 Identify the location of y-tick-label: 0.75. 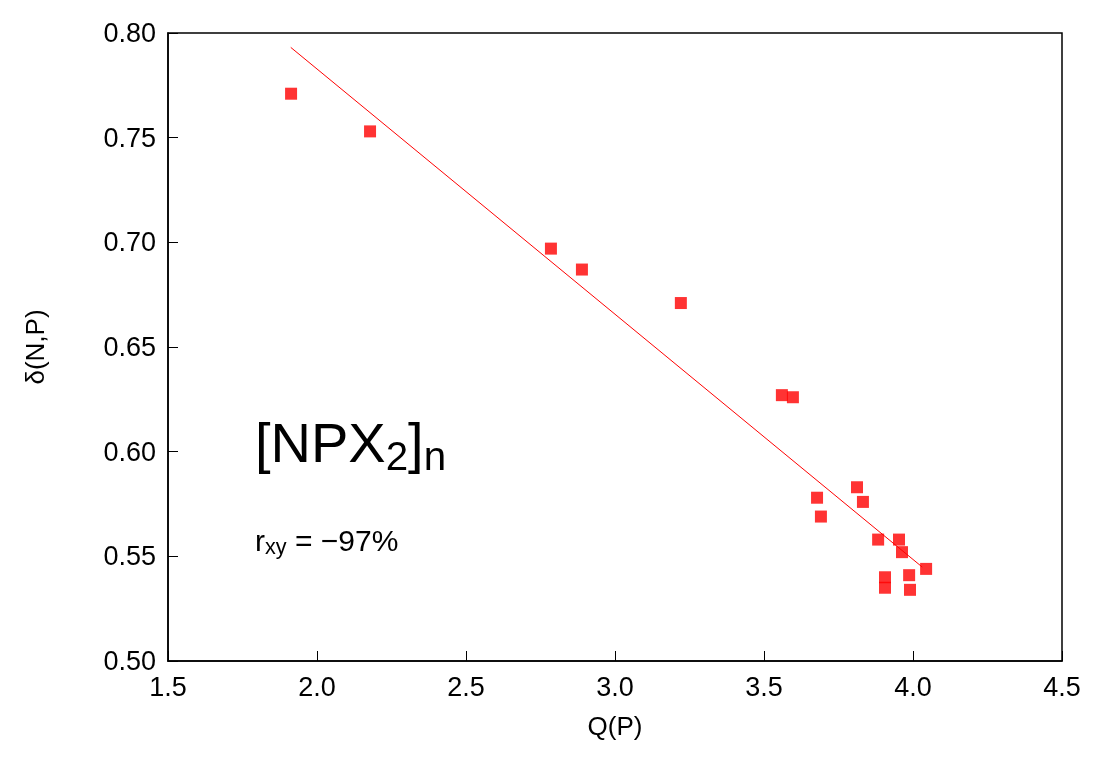
(129, 137).